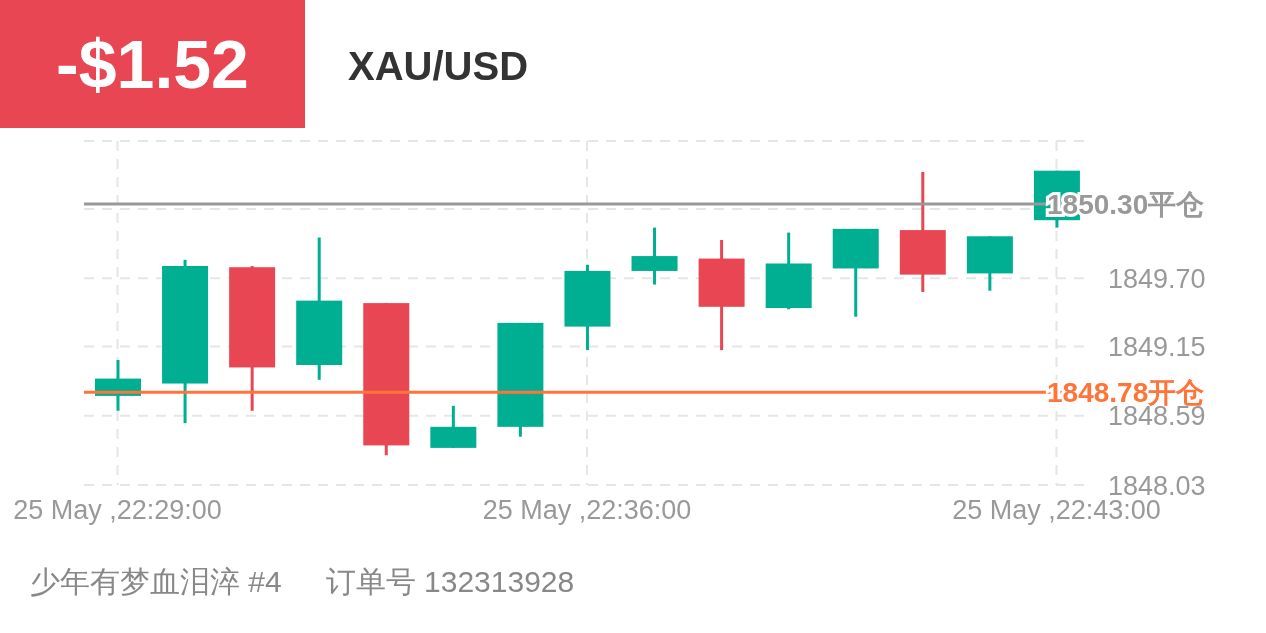  I want to click on text: 订单号 132313928, so click(450, 582).